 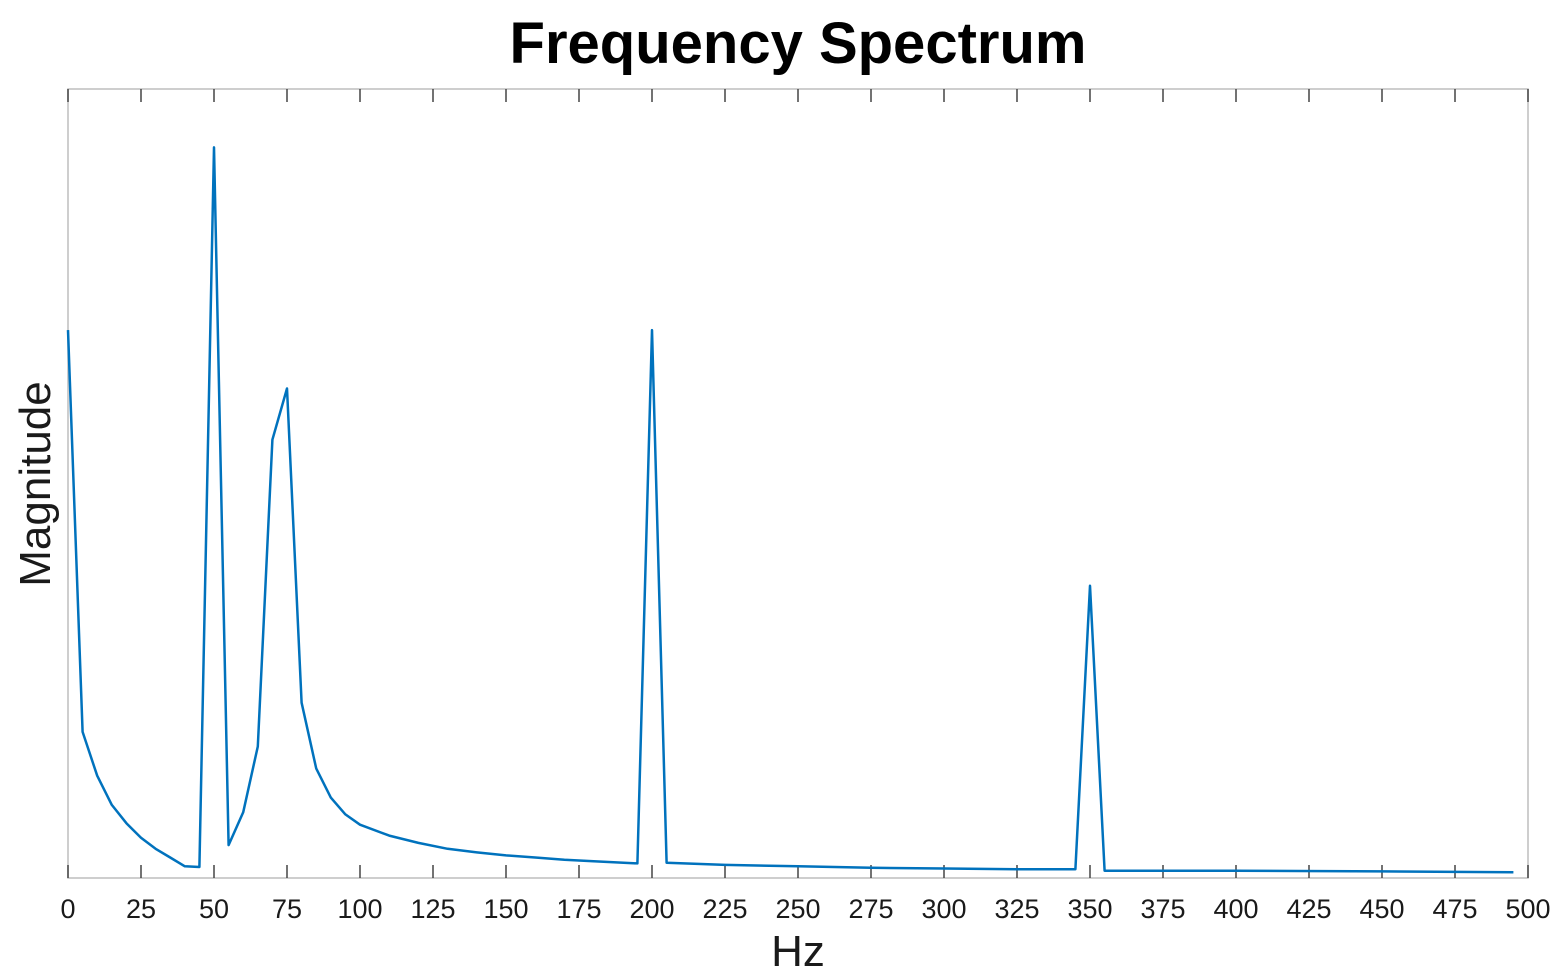 What do you see at coordinates (798, 43) in the screenshot?
I see `chart-title: Frequency Spectrum` at bounding box center [798, 43].